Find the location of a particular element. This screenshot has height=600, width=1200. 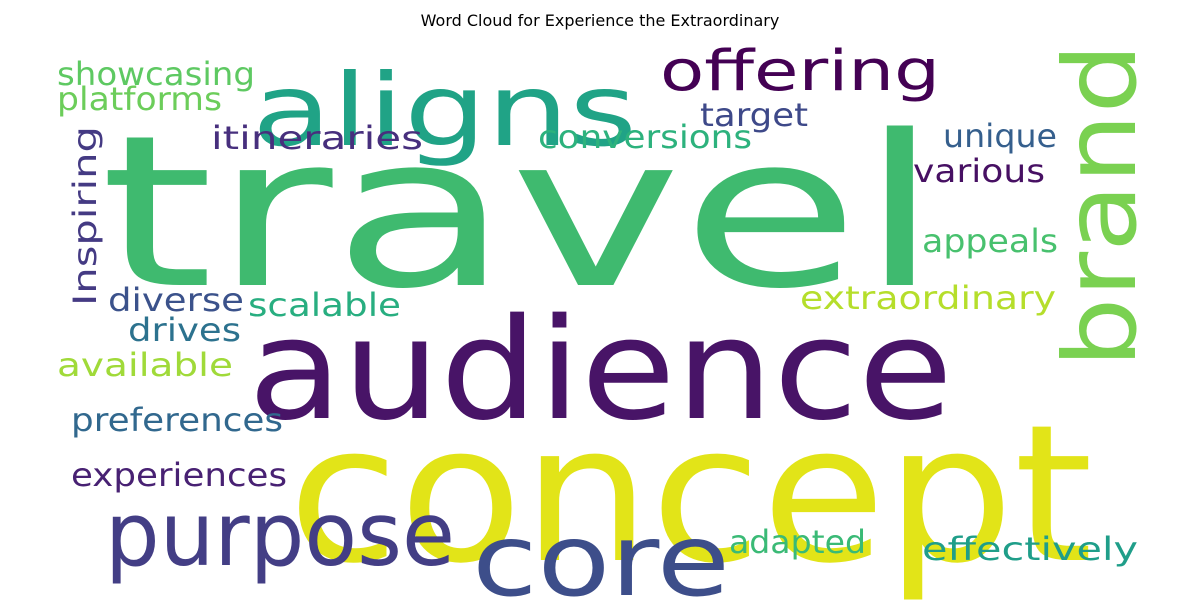

word-platforms: platforms is located at coordinates (139, 99).